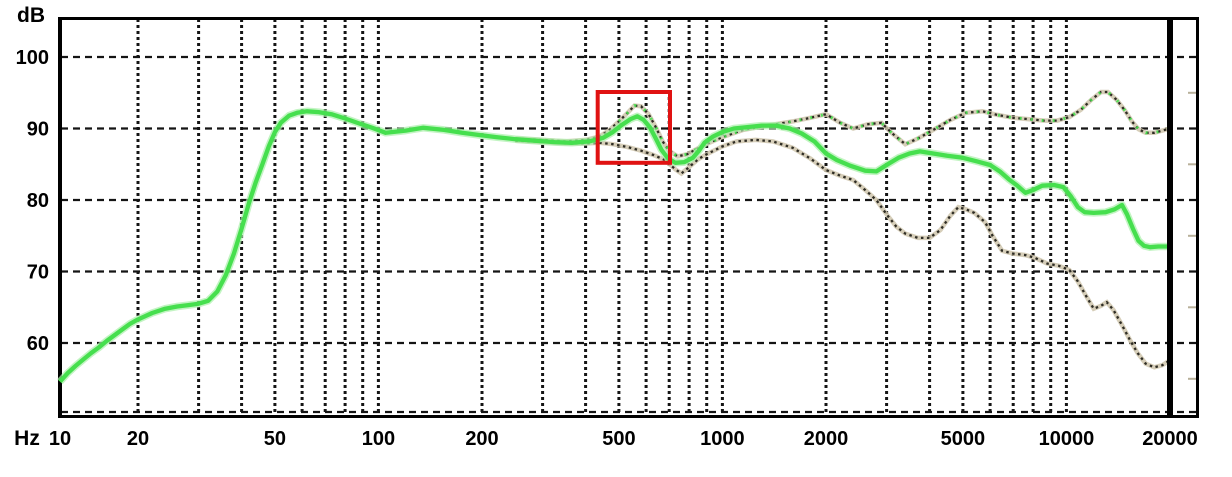  I want to click on x-tick-label: 200, so click(481, 439).